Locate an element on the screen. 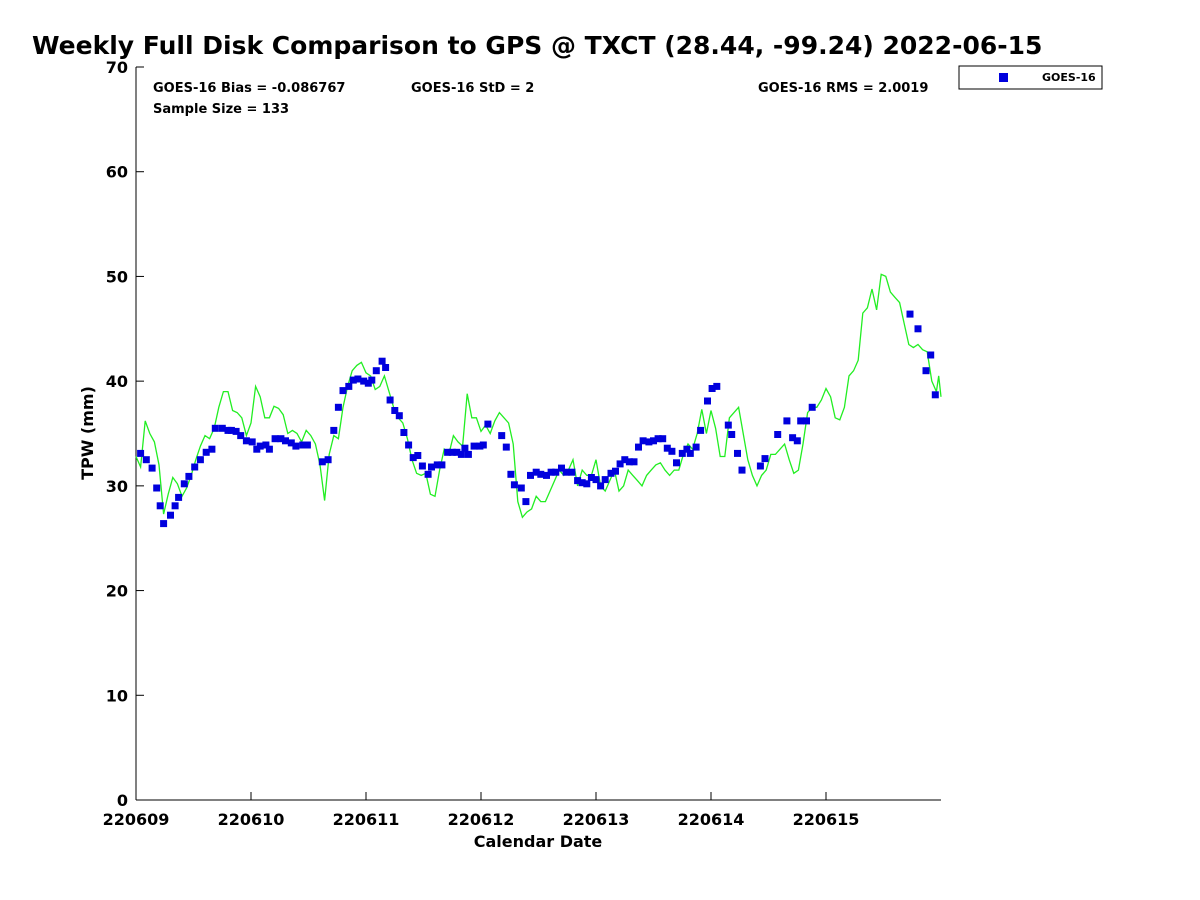  y-tick-label: 20 is located at coordinates (117, 591).